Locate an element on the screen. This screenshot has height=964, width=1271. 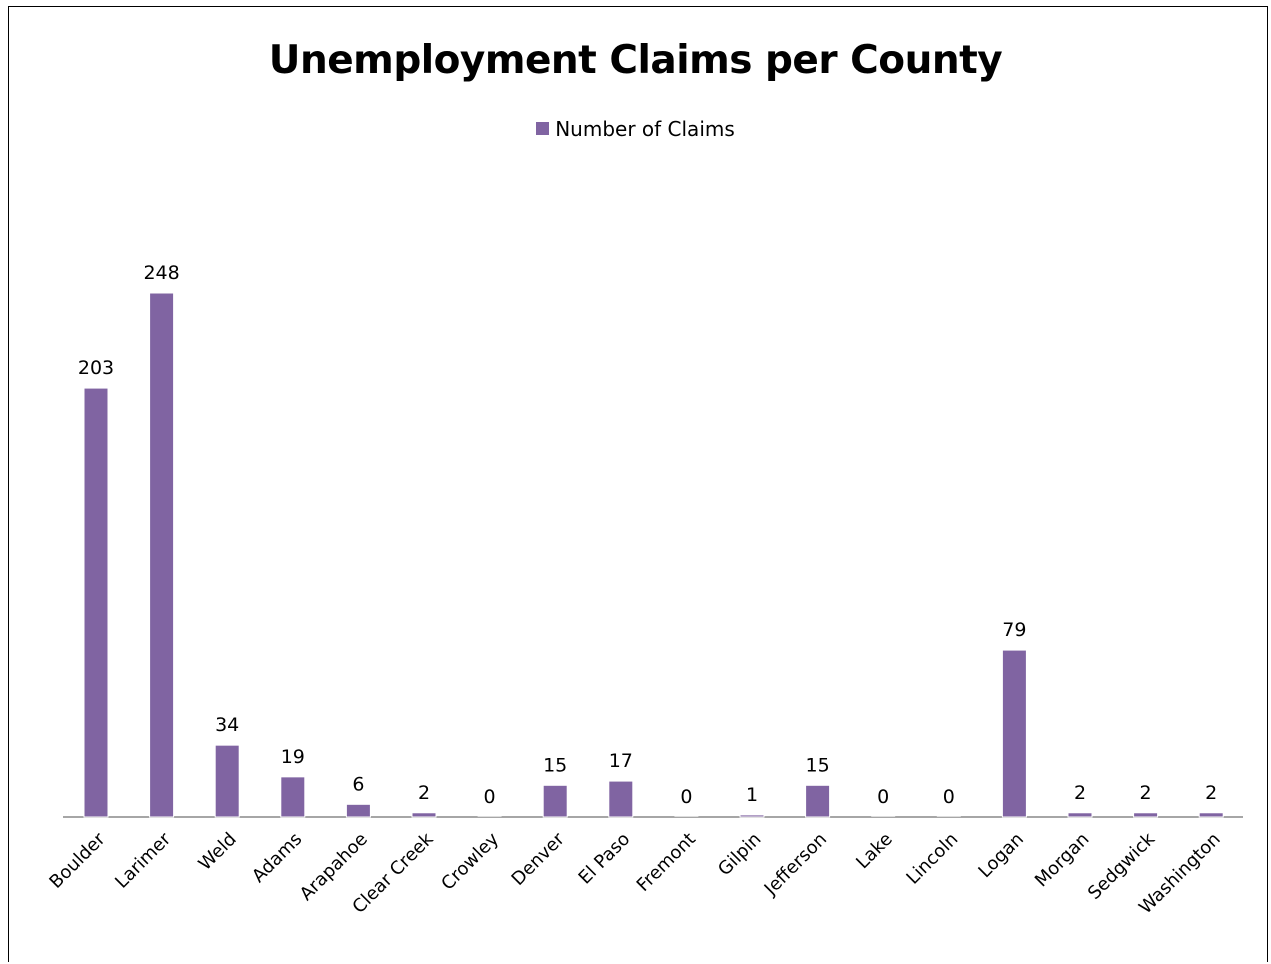
data-label: 248 is located at coordinates (161, 273).